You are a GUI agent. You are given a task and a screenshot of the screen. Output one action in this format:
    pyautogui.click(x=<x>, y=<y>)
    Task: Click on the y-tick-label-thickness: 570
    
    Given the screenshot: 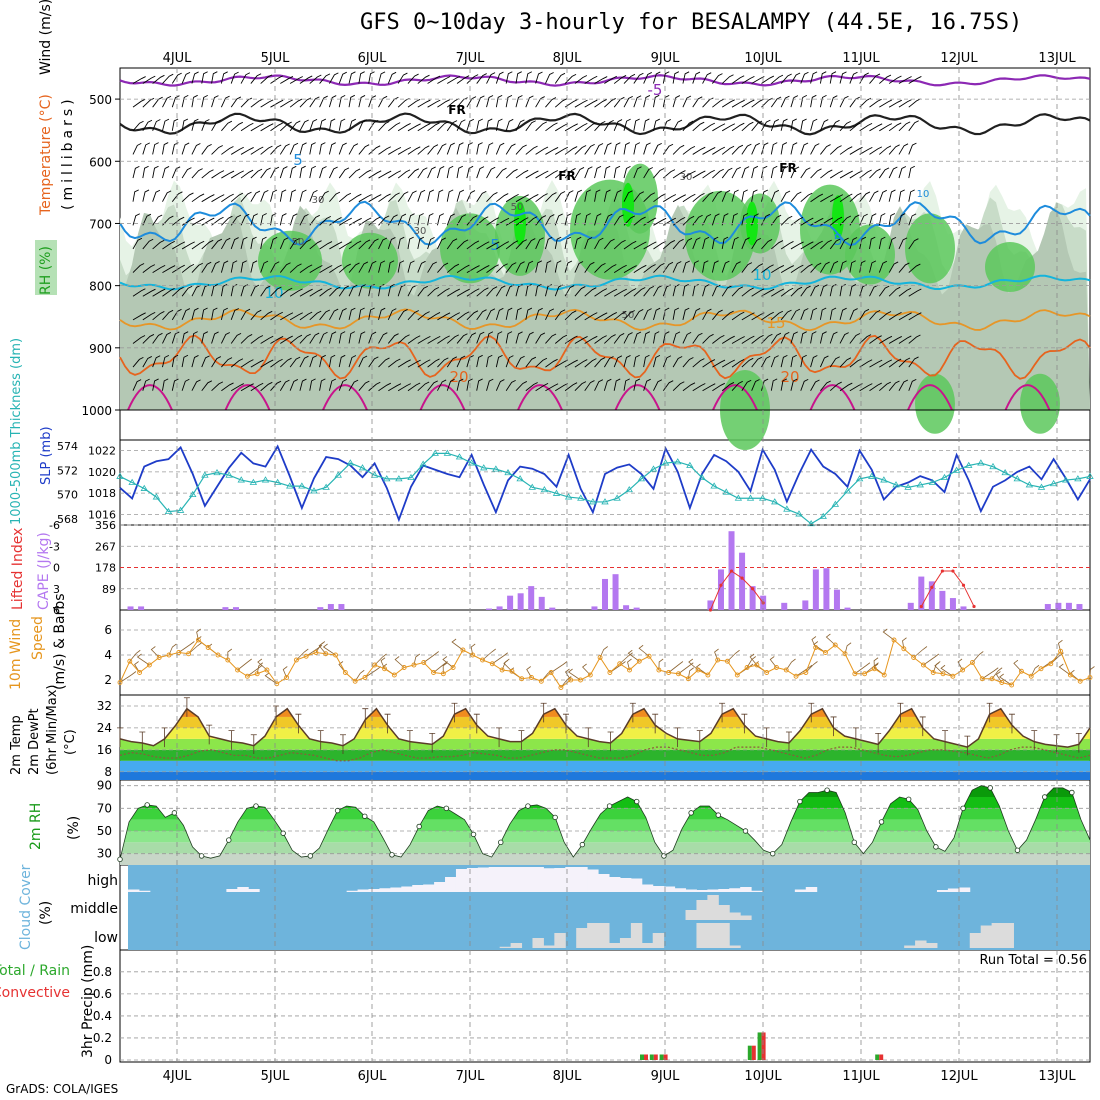 What is the action you would take?
    pyautogui.click(x=67, y=495)
    